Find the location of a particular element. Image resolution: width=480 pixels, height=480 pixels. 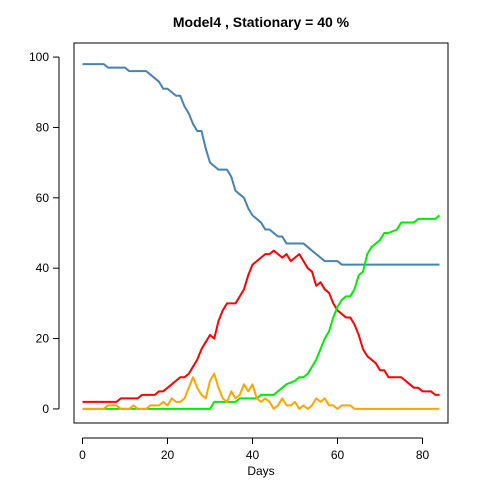

x-axis: 0 20 40 60 80 is located at coordinates (254, 449).